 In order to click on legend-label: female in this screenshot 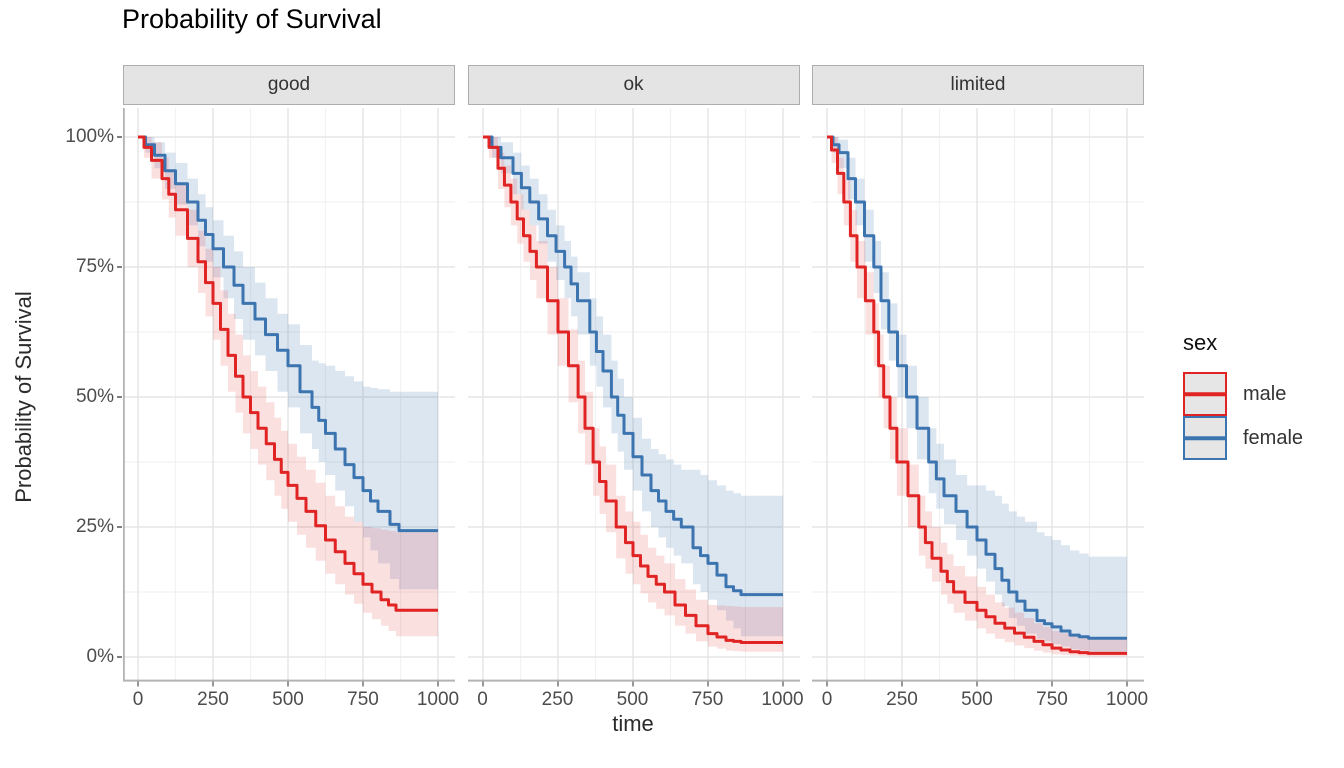, I will do `click(1273, 438)`.